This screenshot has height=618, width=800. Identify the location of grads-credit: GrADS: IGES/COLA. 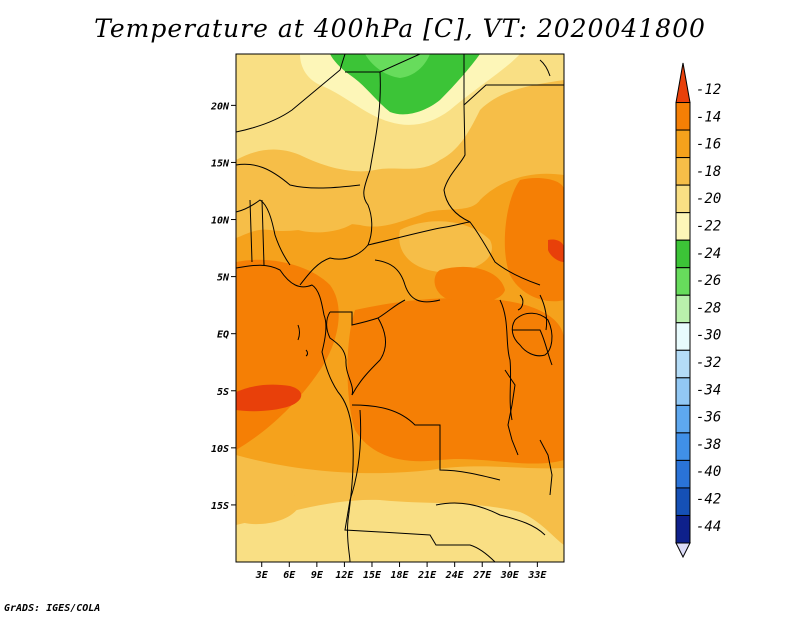
(52, 608).